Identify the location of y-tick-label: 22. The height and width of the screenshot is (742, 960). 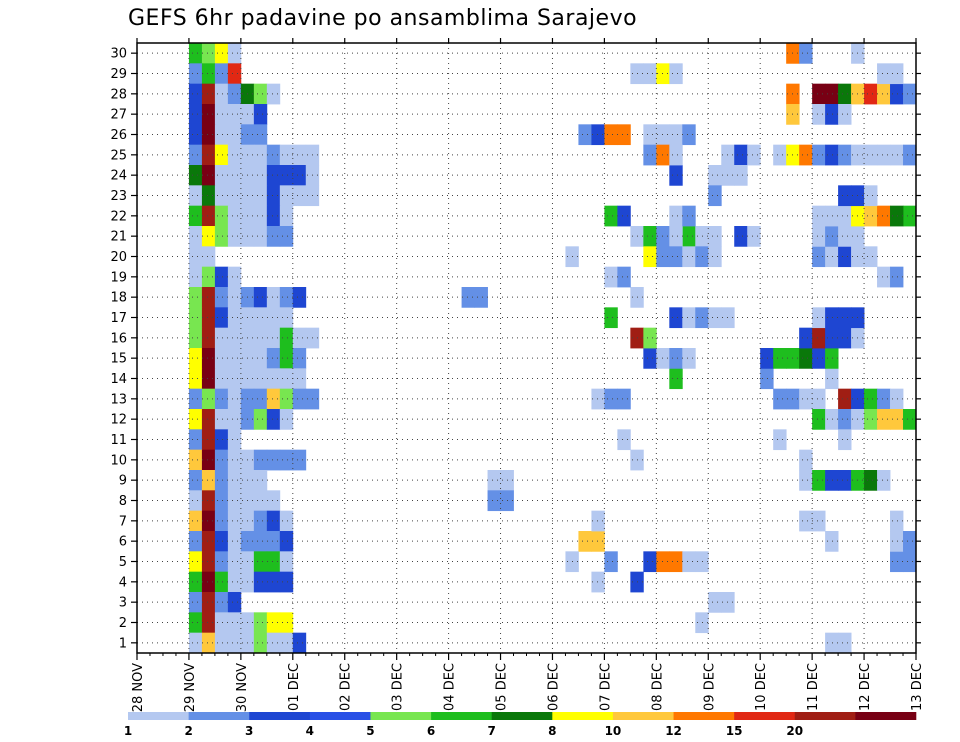
(118, 216).